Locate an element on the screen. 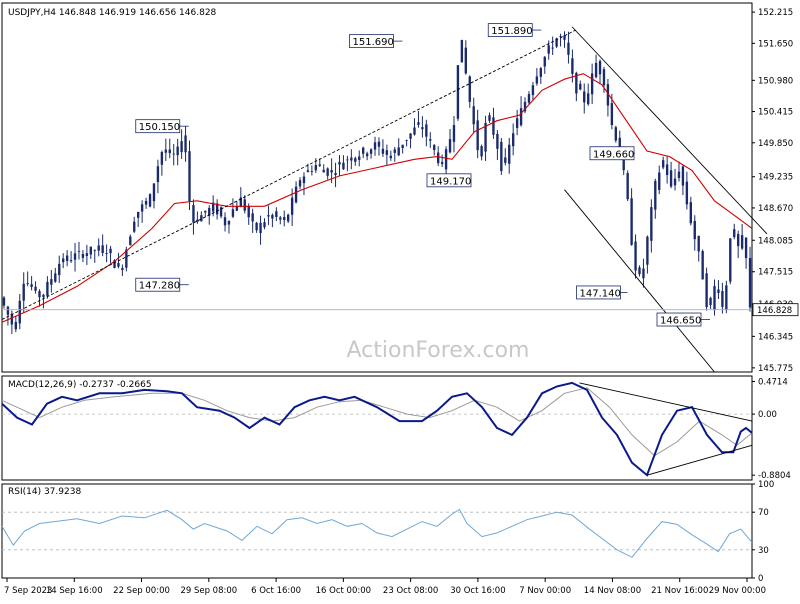 This screenshot has height=604, width=800. macd-header: MACD(12,26,9) -0.2737 -0.2665 is located at coordinates (80, 385).